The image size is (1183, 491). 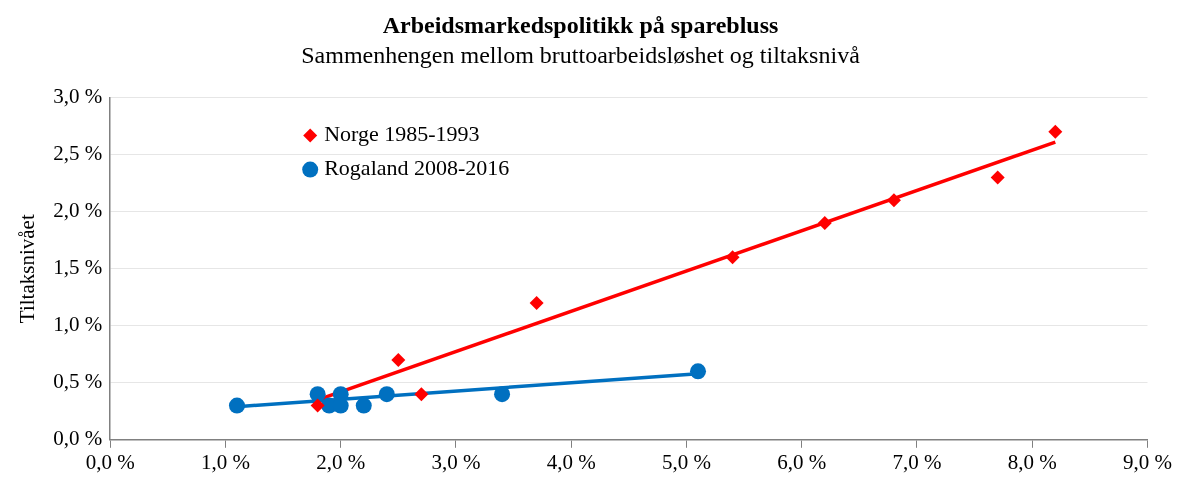 I want to click on y-tick-label: 0,0 %, so click(x=78, y=438).